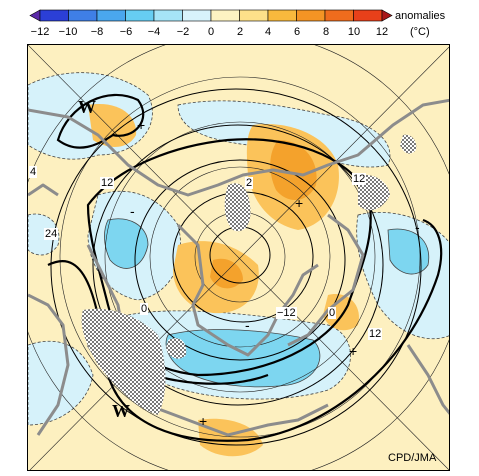  What do you see at coordinates (68, 32) in the screenshot?
I see `colorbar-tick-label: −10` at bounding box center [68, 32].